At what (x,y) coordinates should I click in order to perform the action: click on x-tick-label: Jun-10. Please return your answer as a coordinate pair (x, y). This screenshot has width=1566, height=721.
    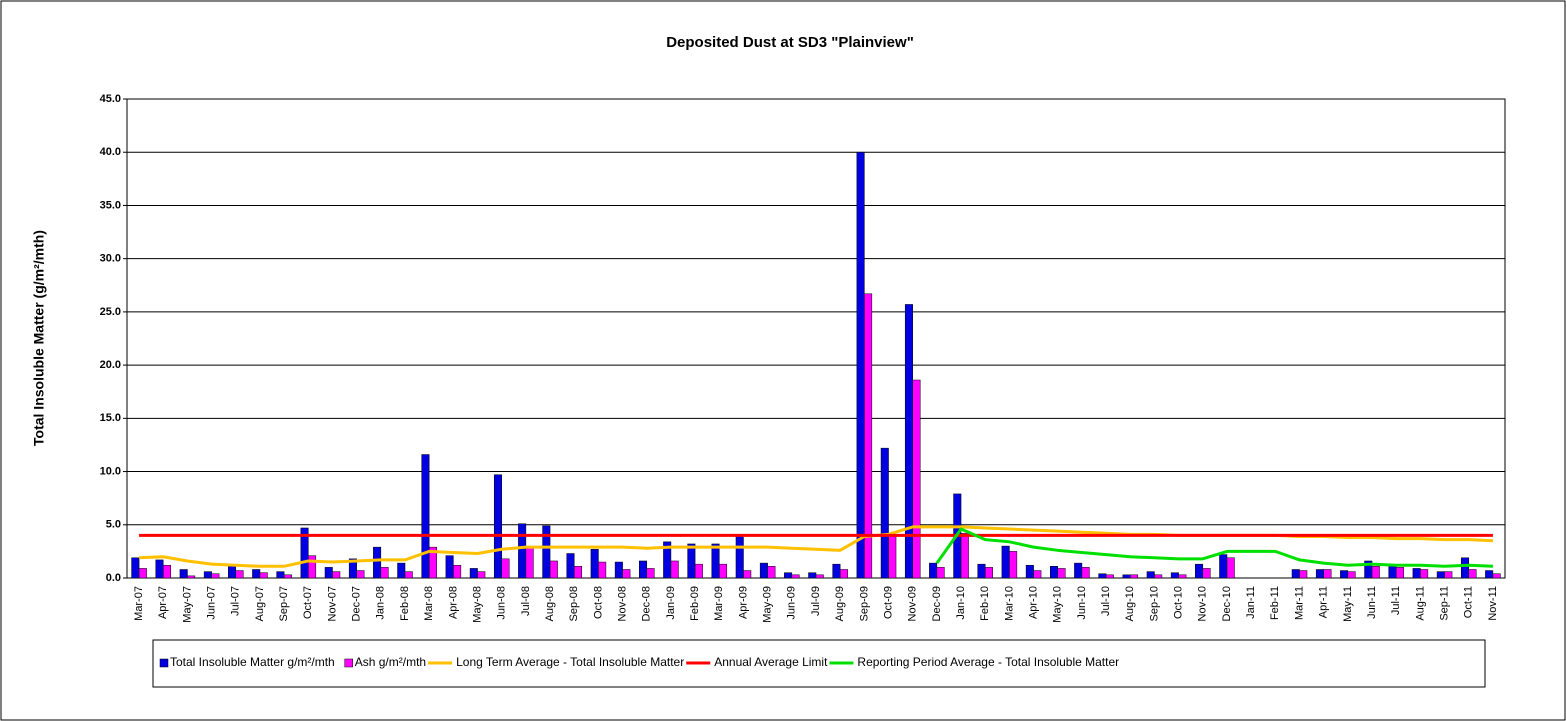
    Looking at the image, I should click on (1082, 603).